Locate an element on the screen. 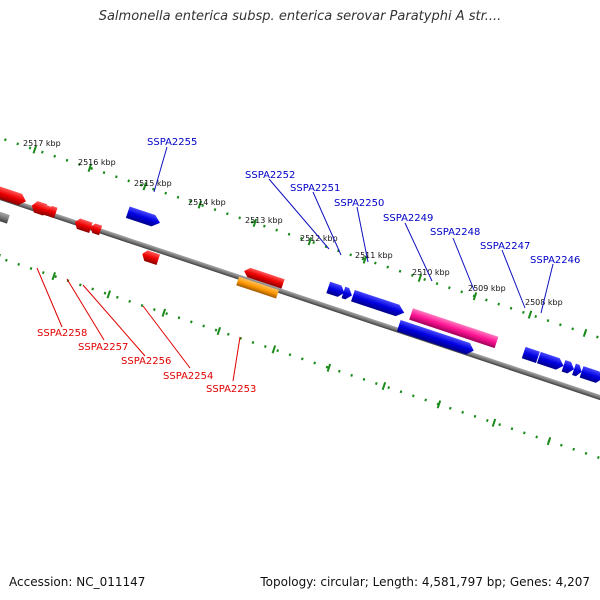 This screenshot has height=600, width=600. reverse-callout-lines is located at coordinates (138, 324).